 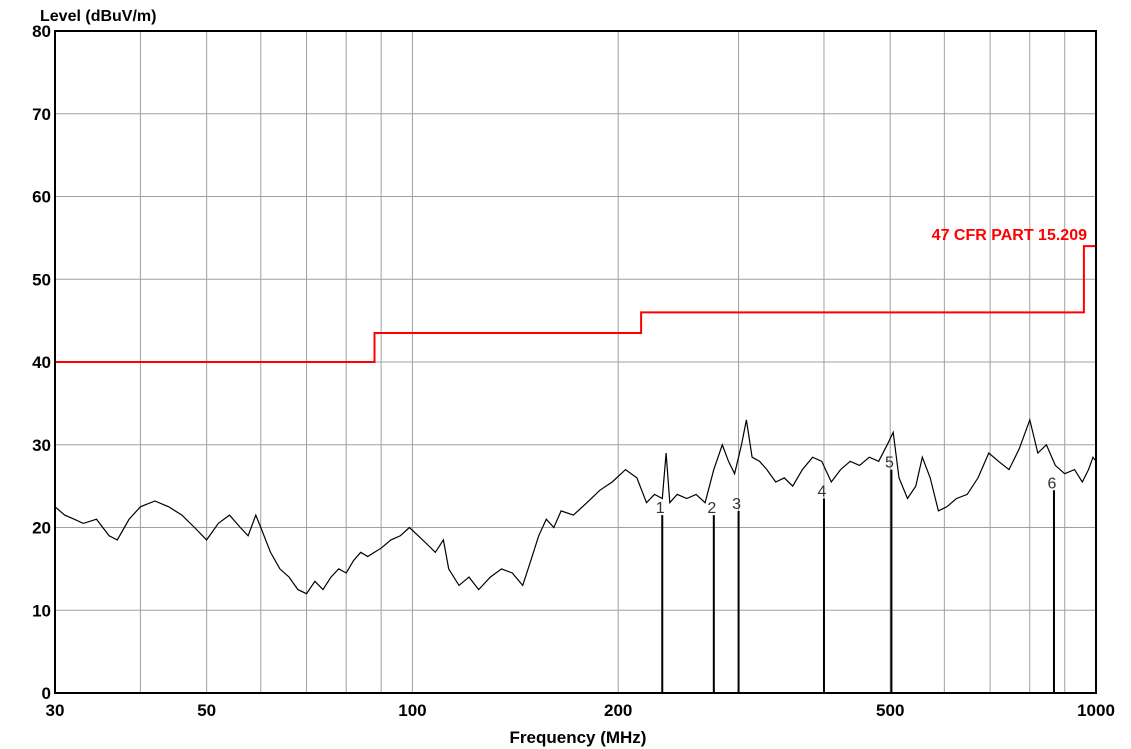 I want to click on limit-line, so click(x=575, y=304).